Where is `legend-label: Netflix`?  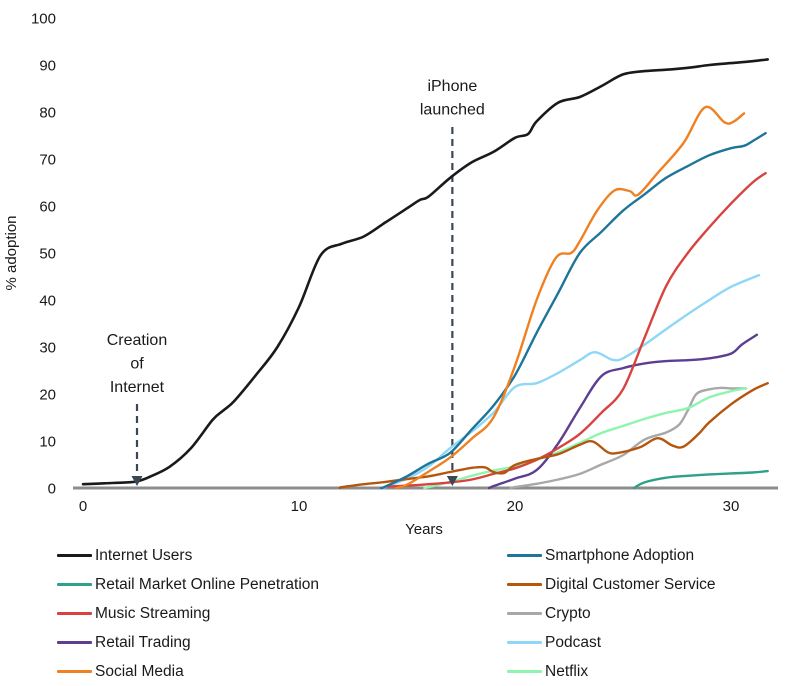
legend-label: Netflix is located at coordinates (567, 671).